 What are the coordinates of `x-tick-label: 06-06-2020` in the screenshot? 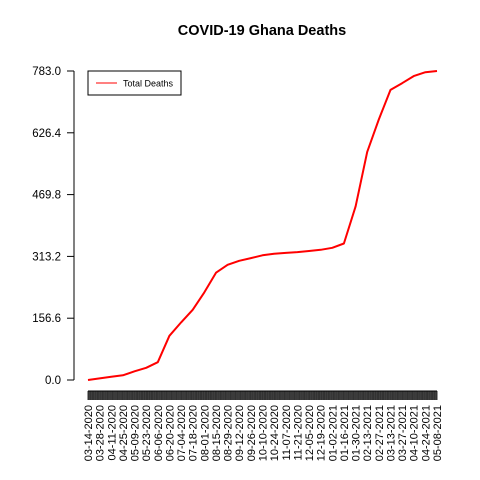 It's located at (159, 433).